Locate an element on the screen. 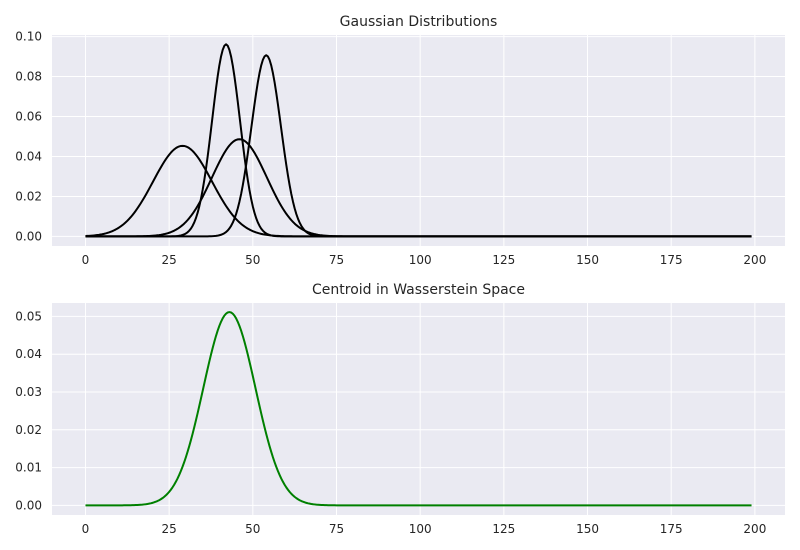 The image size is (800, 550). chart-title: Gaussian Distributions is located at coordinates (419, 22).